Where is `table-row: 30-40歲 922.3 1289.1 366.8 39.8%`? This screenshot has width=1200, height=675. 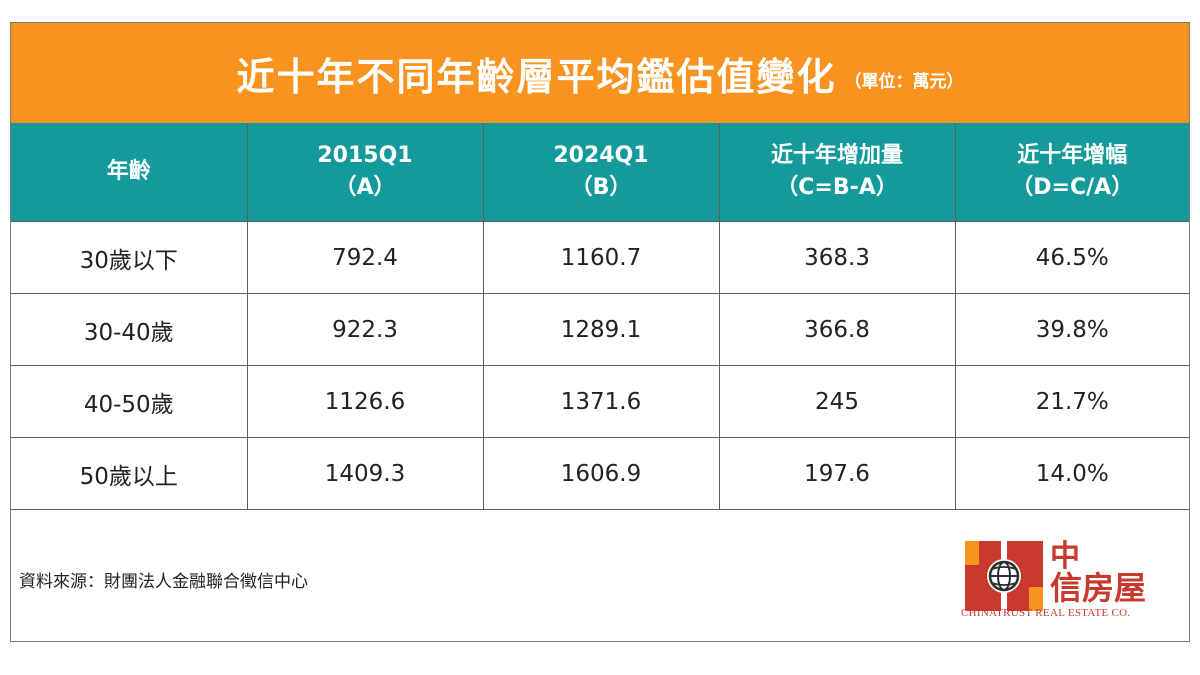
table-row: 30-40歲 922.3 1289.1 366.8 39.8% is located at coordinates (600, 329).